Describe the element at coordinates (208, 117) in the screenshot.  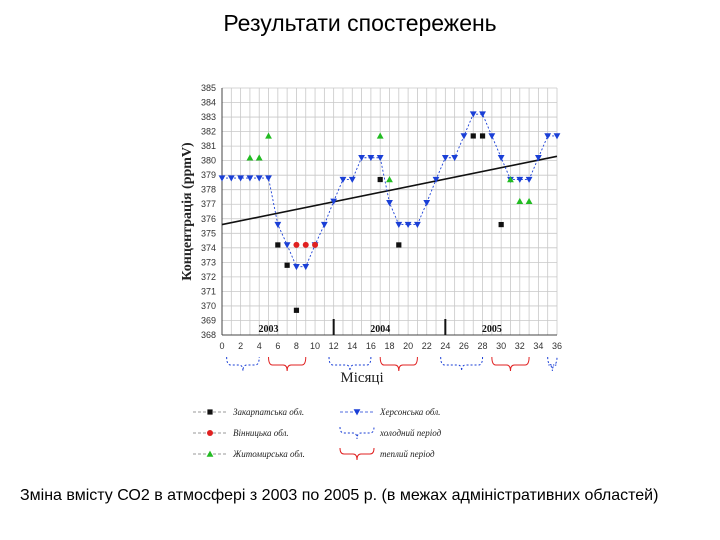
I see `y-tick-label: 383` at that location.